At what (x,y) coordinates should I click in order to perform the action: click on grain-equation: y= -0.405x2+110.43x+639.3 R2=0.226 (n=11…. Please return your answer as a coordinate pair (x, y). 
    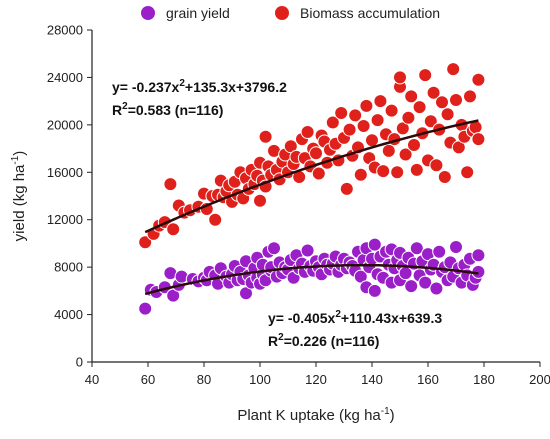
    Looking at the image, I should click on (355, 329).